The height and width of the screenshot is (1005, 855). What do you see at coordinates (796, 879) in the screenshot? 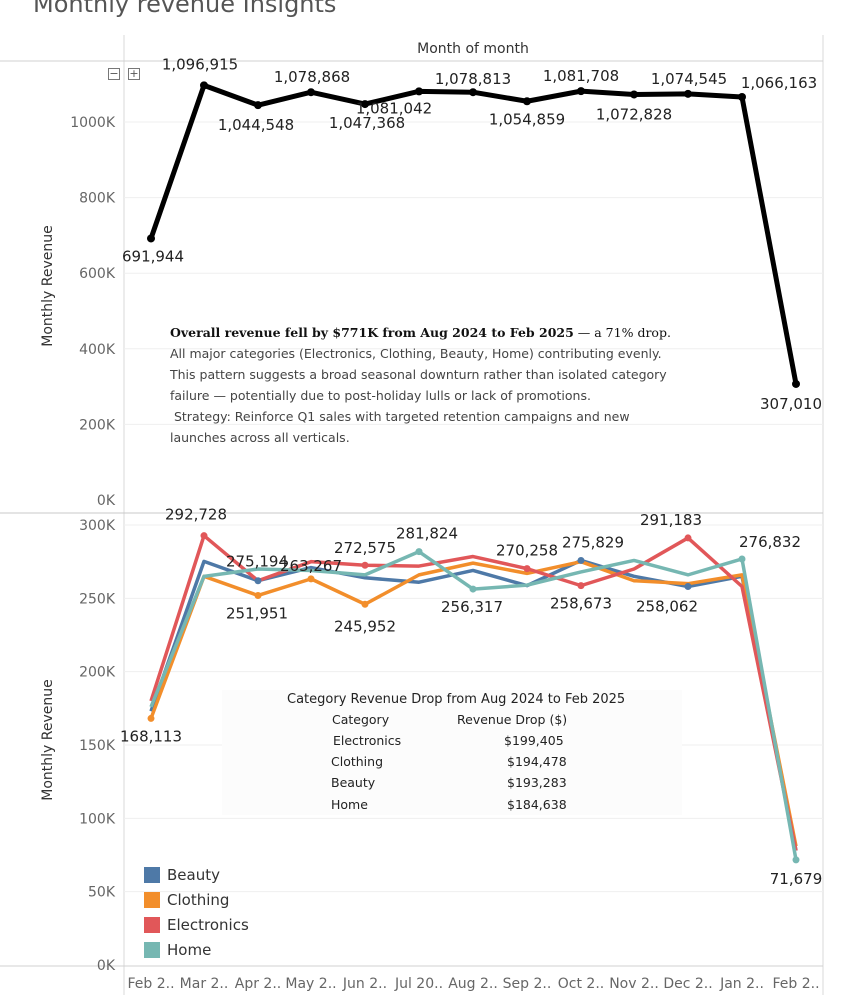
I see `category-data-label: 71,679` at bounding box center [796, 879].